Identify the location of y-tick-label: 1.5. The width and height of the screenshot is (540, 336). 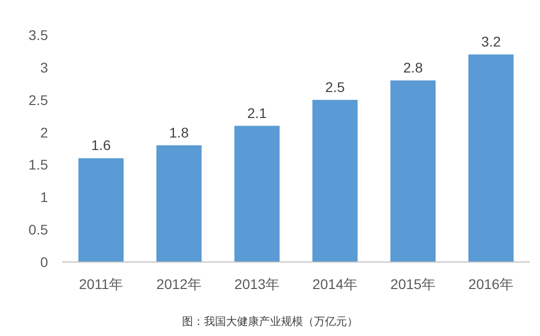
(38, 164).